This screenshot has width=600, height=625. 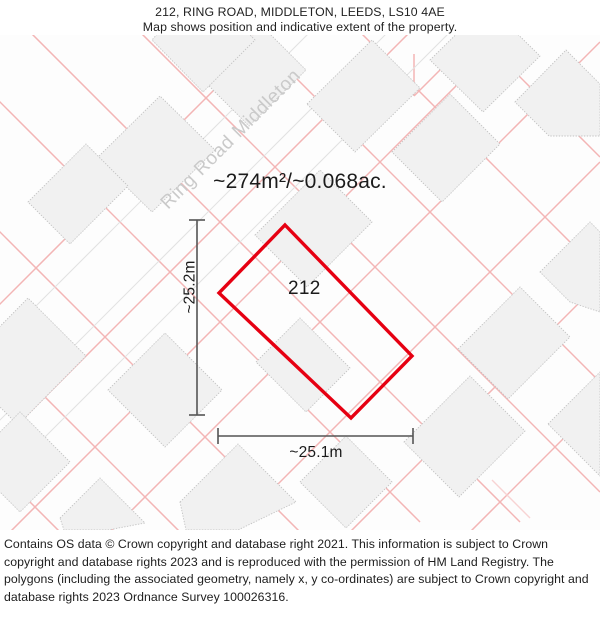 I want to click on dimension-lines, so click(x=301, y=331).